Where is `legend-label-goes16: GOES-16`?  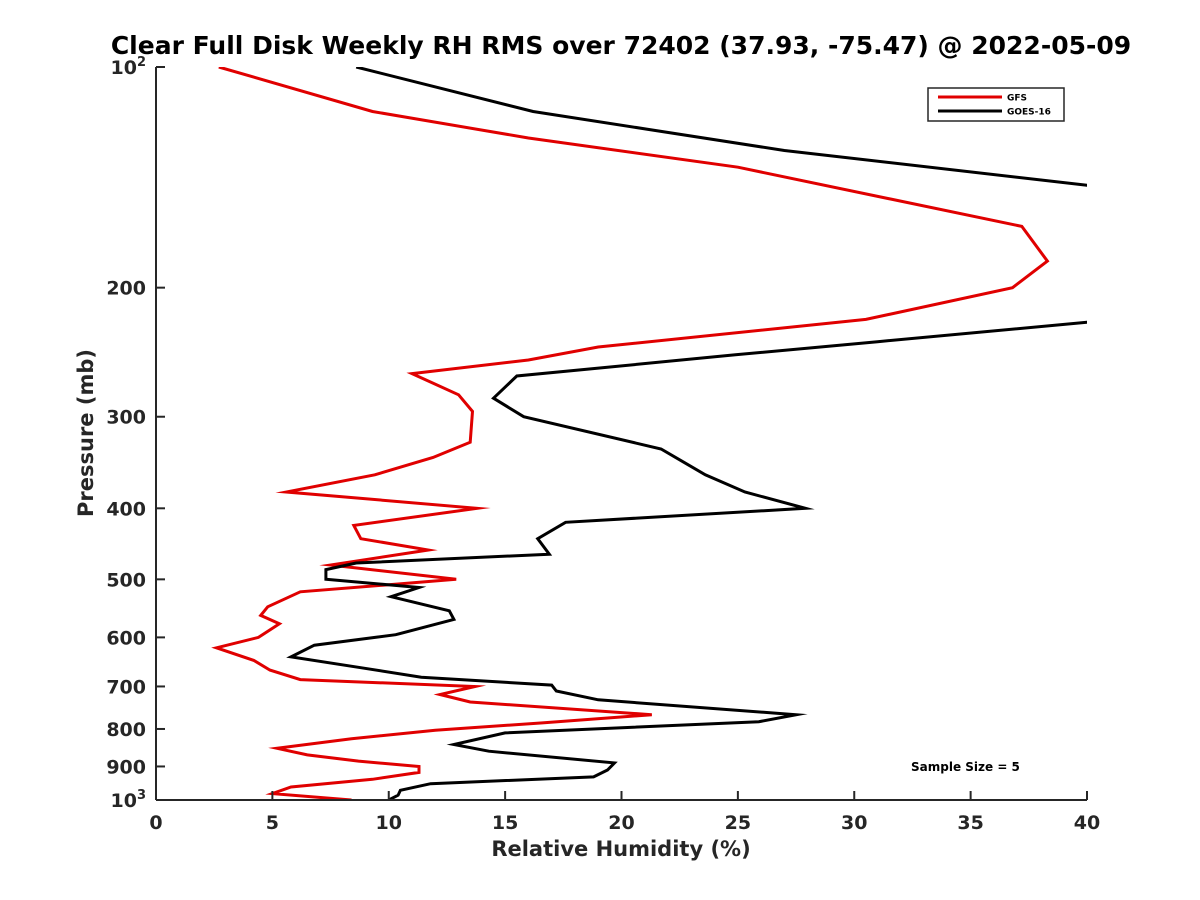
legend-label-goes16: GOES-16 is located at coordinates (1029, 113).